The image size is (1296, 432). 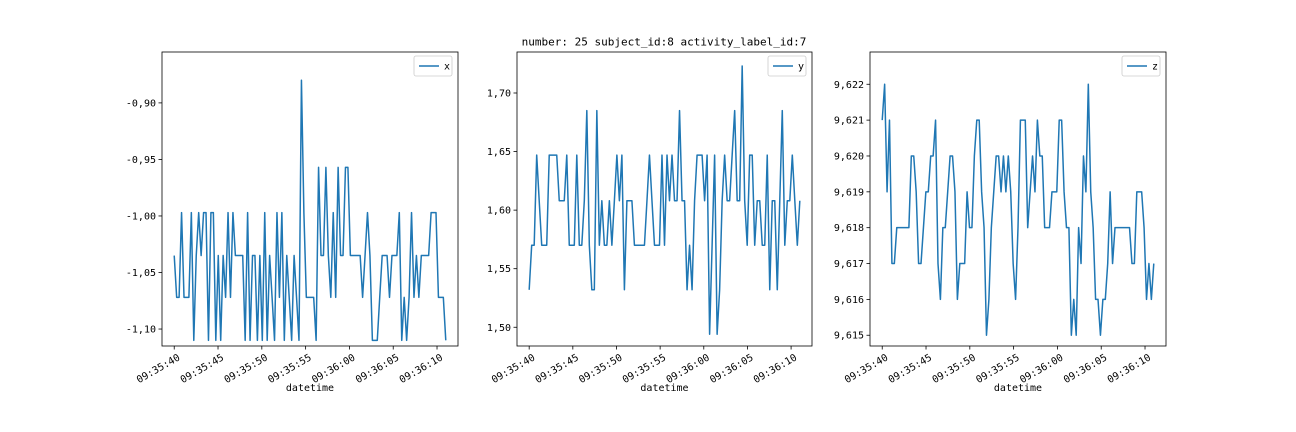 I want to click on legend: x, so click(x=433, y=66).